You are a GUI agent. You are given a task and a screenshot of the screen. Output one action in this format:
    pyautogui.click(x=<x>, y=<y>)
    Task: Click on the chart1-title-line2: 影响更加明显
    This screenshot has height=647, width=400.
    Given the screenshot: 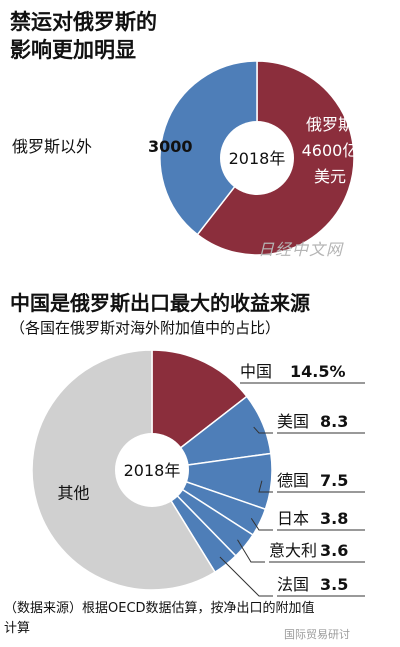 What is the action you would take?
    pyautogui.click(x=73, y=50)
    